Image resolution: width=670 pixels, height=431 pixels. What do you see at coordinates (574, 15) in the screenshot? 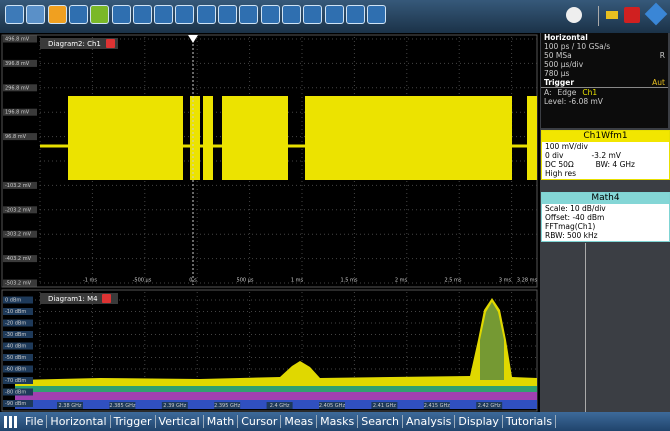
I see `settings-icon` at bounding box center [574, 15].